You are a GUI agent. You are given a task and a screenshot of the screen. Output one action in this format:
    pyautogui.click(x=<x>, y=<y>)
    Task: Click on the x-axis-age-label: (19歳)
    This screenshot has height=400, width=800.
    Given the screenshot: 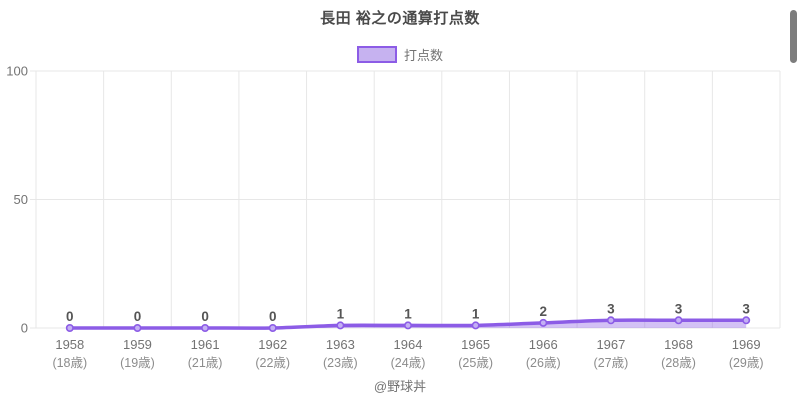 What is the action you would take?
    pyautogui.click(x=137, y=363)
    